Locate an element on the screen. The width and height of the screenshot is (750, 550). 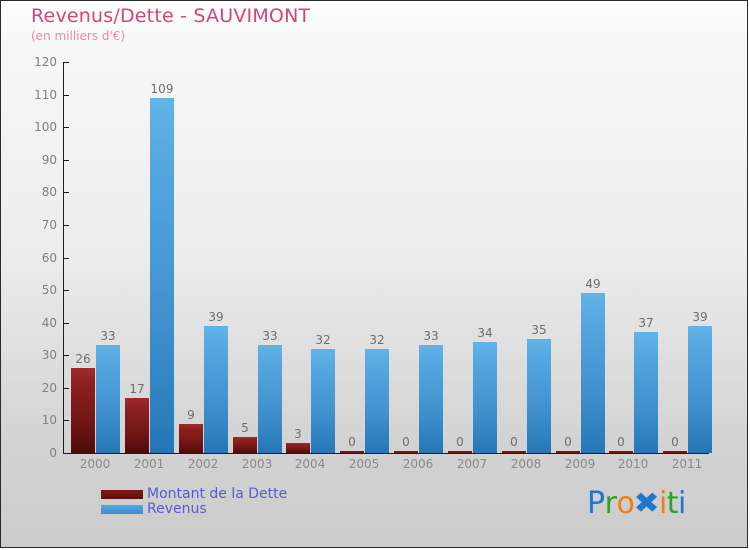
chart-subtitle: (en milliers d'€) is located at coordinates (78, 36).